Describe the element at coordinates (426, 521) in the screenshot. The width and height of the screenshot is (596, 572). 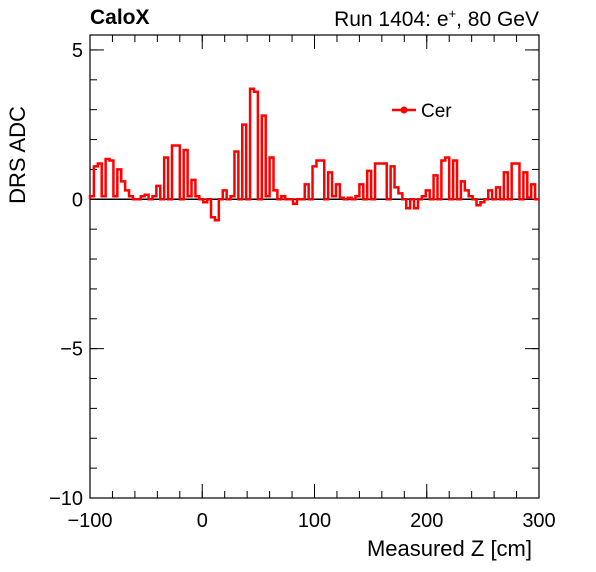
I see `x-tick-label: 200` at that location.